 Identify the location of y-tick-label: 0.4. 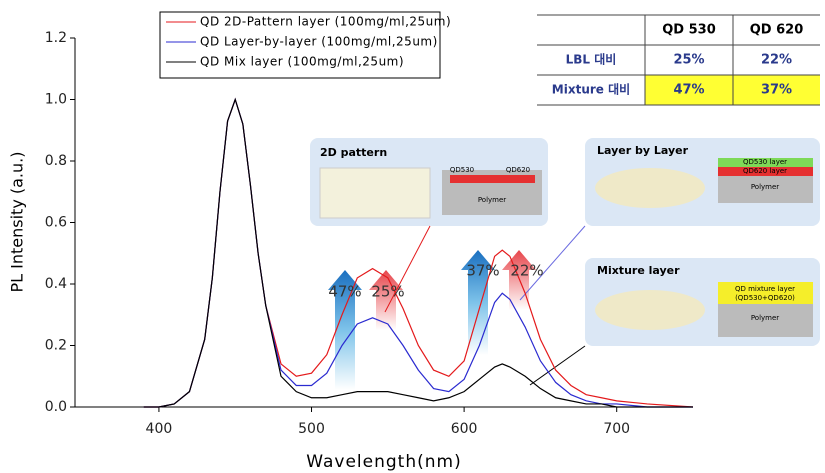
(56, 284).